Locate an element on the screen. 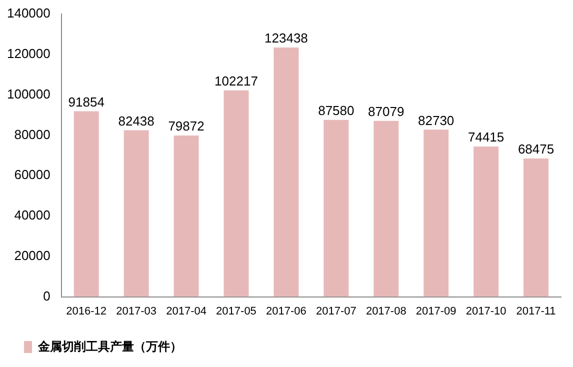  data-label: 82730 is located at coordinates (436, 120).